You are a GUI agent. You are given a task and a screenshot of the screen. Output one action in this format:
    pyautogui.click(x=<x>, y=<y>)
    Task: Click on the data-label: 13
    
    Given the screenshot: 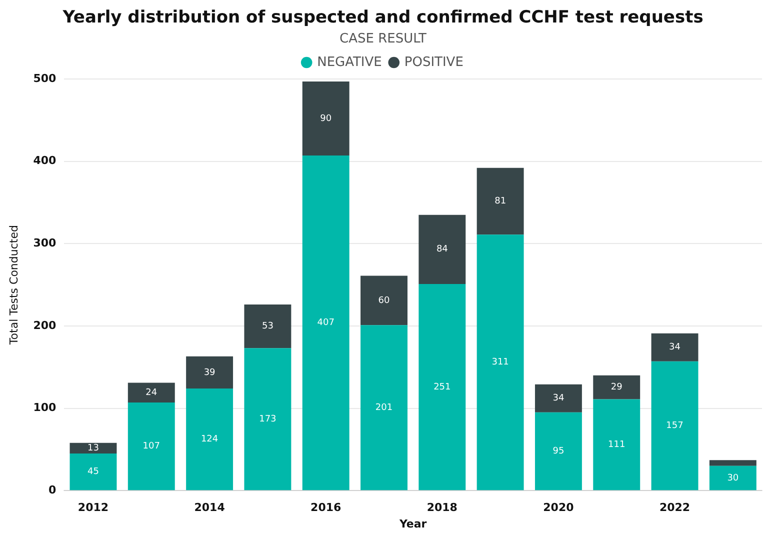 What is the action you would take?
    pyautogui.click(x=93, y=449)
    